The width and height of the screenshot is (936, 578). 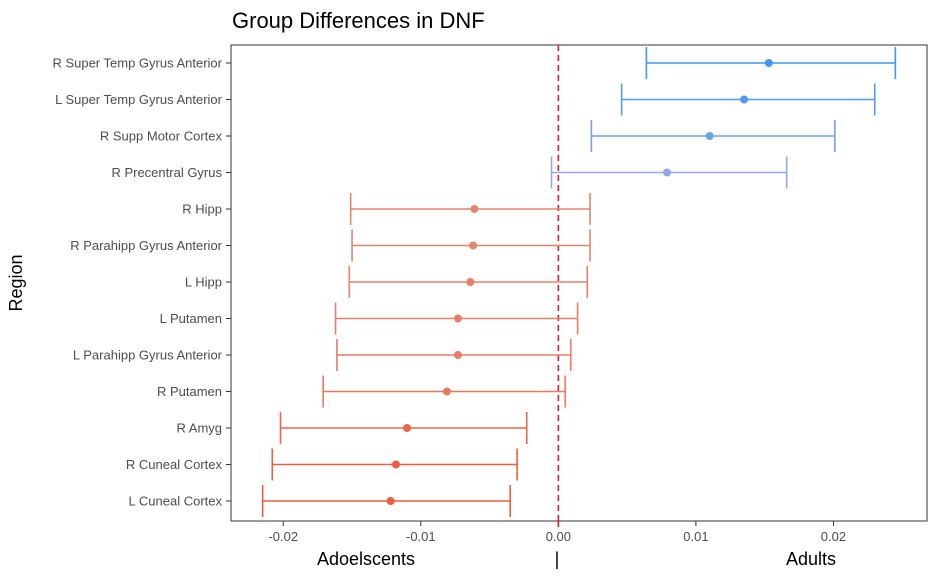 What do you see at coordinates (189, 391) in the screenshot?
I see `y-tick-label: R Putamen` at bounding box center [189, 391].